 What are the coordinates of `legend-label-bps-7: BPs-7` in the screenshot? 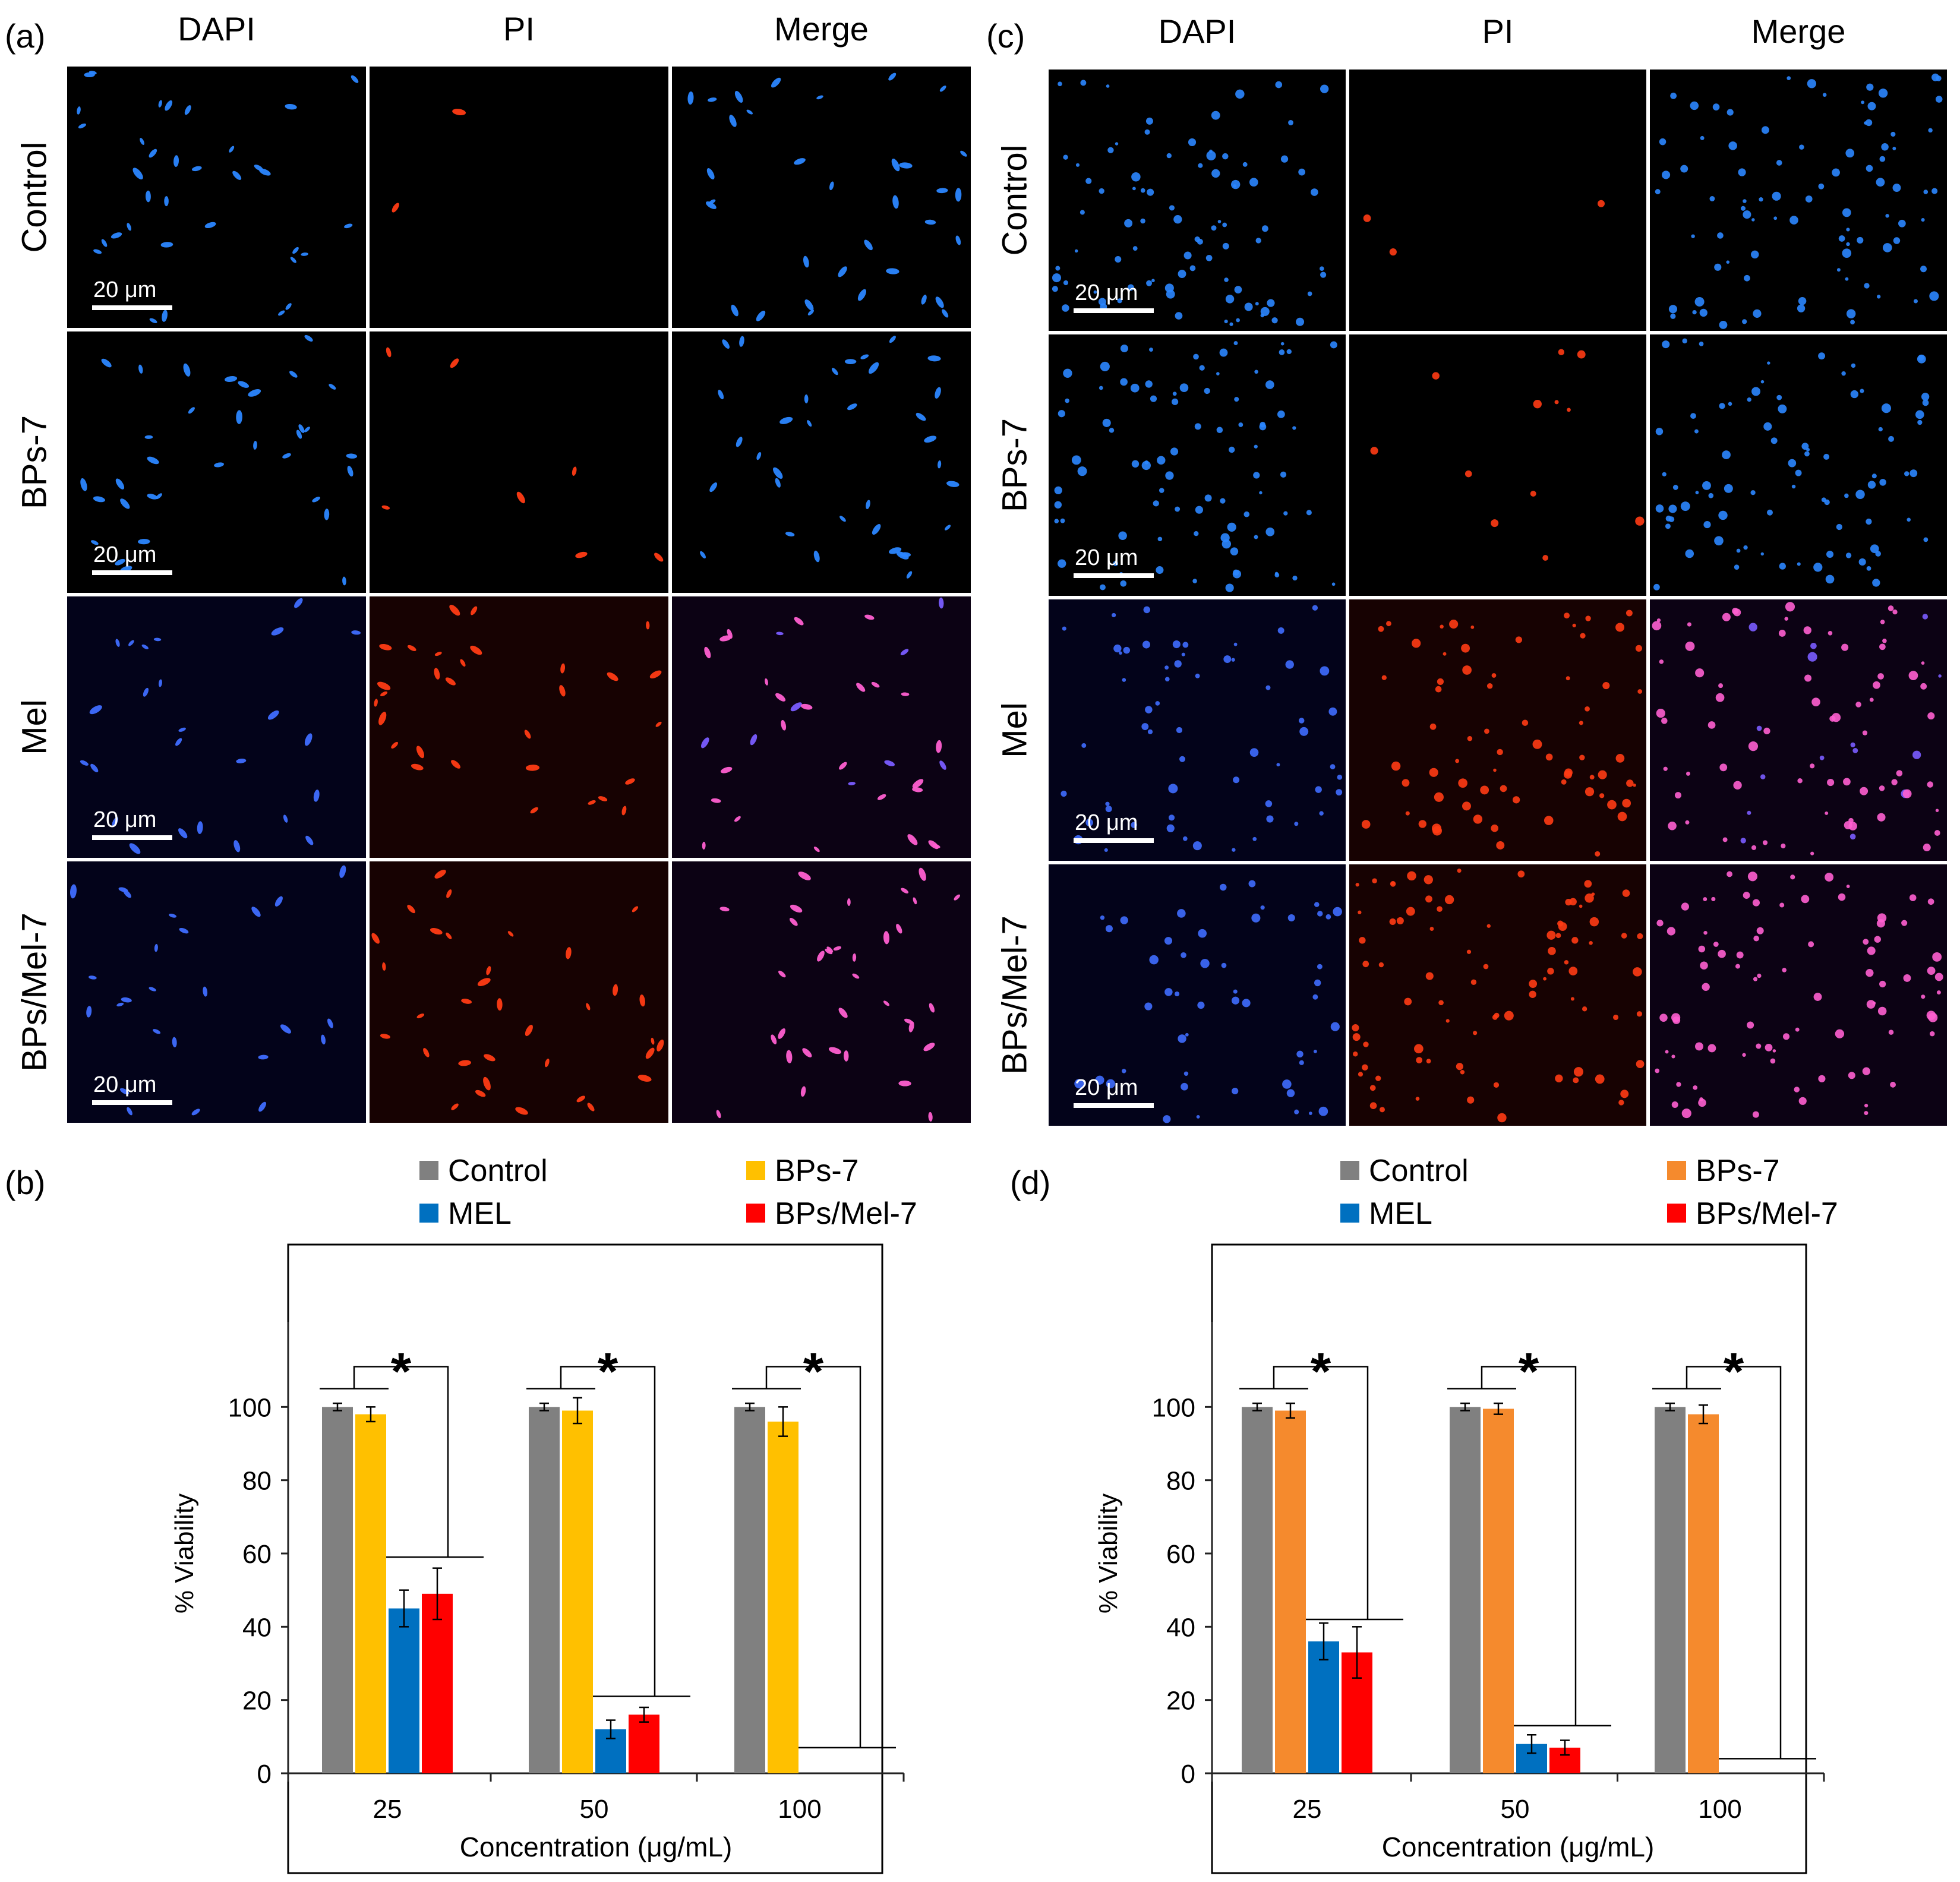 It's located at (817, 1171).